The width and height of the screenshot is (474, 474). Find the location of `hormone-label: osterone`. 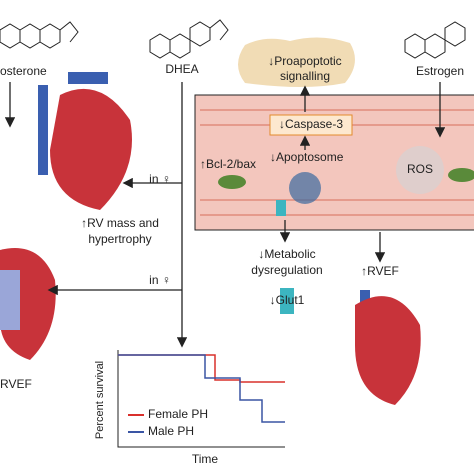

hormone-label: osterone is located at coordinates (23, 71).